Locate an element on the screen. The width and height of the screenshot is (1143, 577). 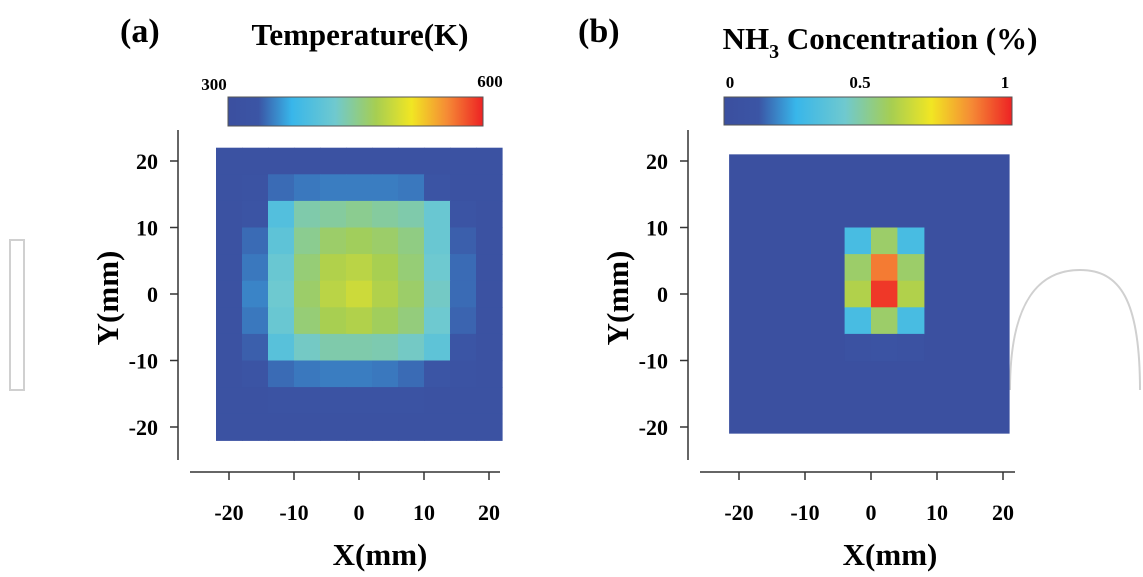
panel-a-y-tick-label: 0 is located at coordinates (152, 294).